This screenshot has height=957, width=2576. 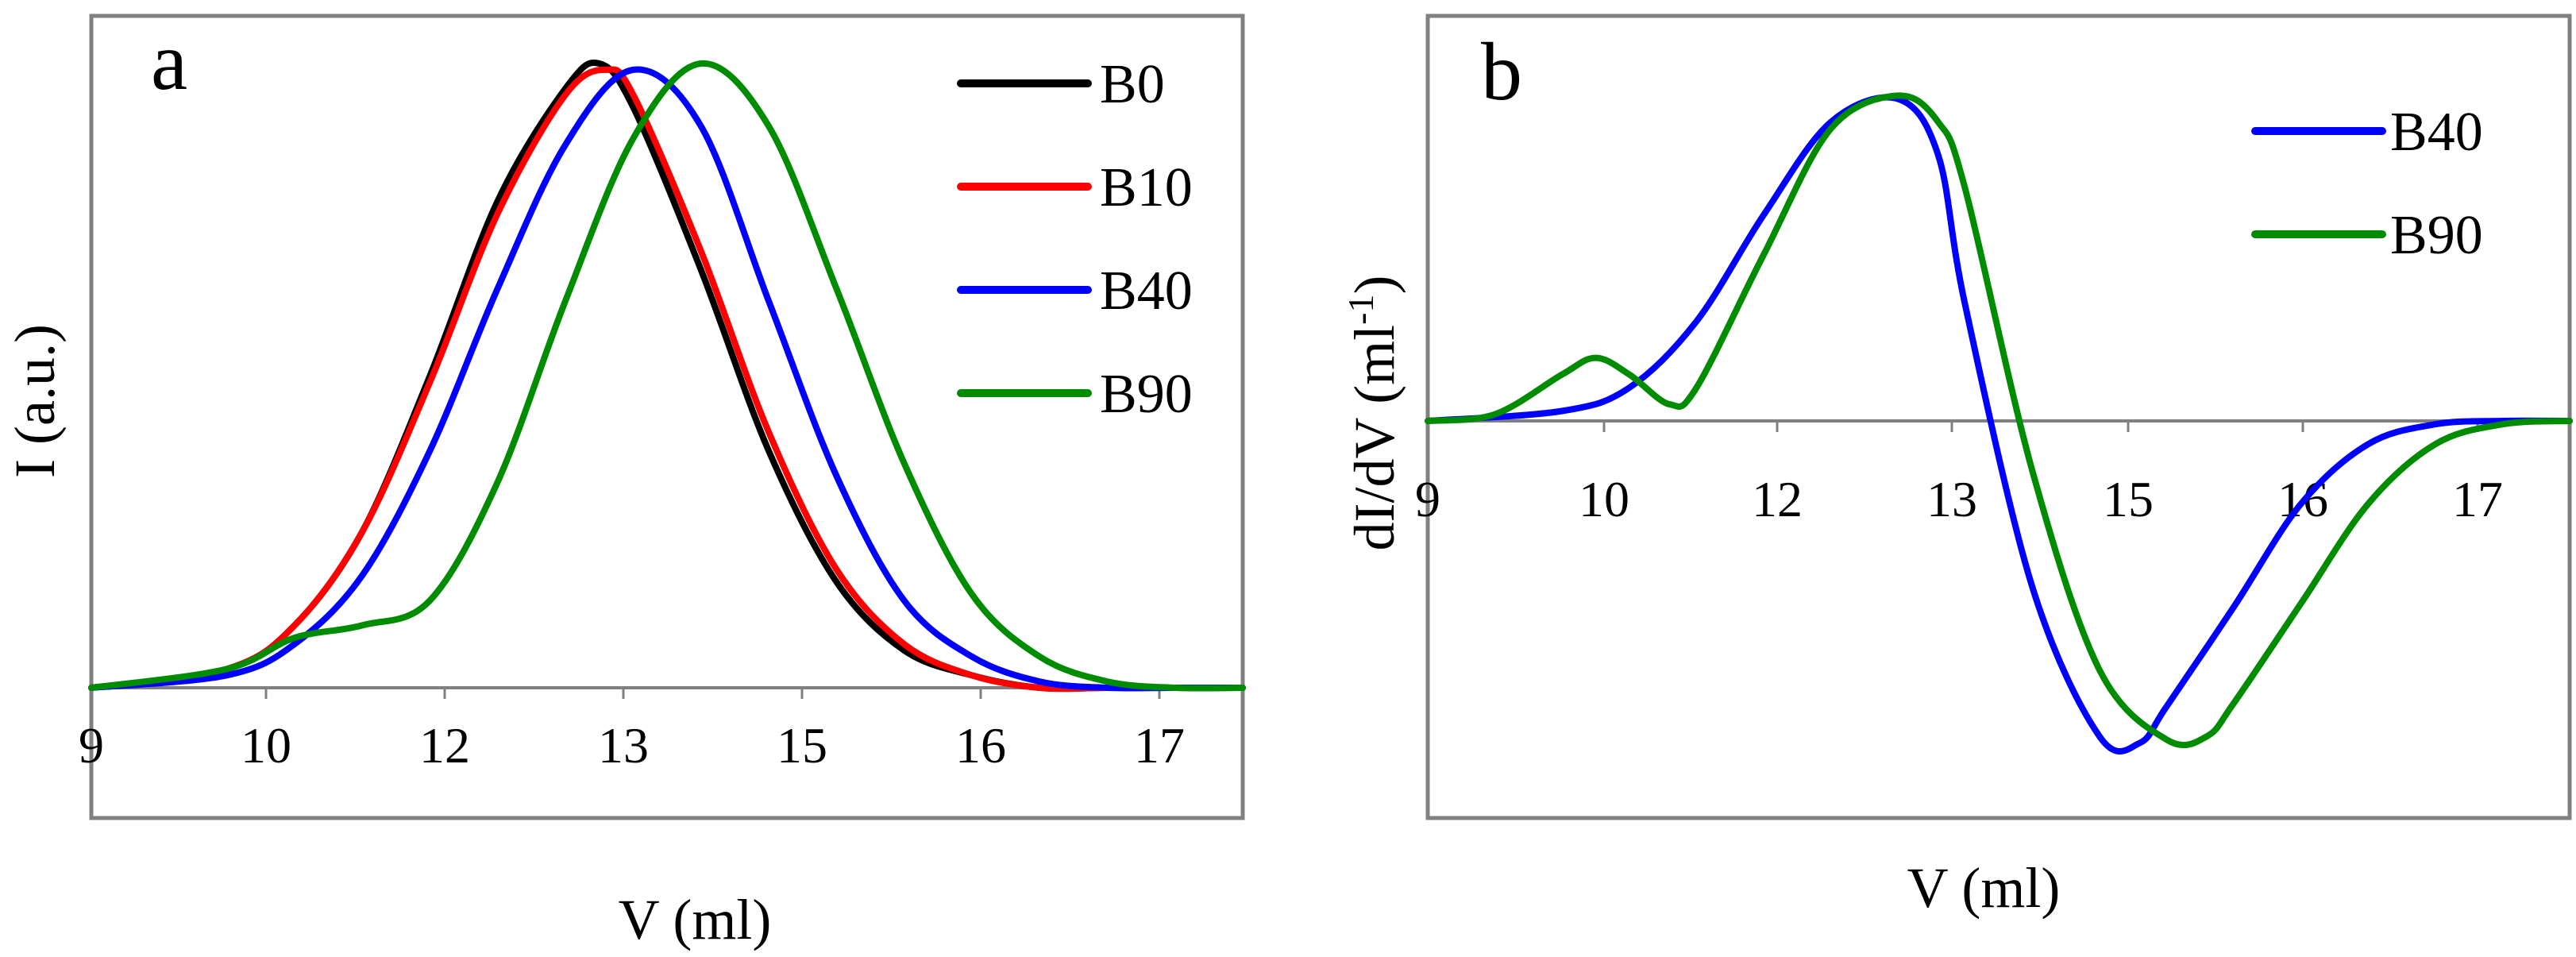 What do you see at coordinates (2436, 235) in the screenshot?
I see `legend-label-b-b90: B90` at bounding box center [2436, 235].